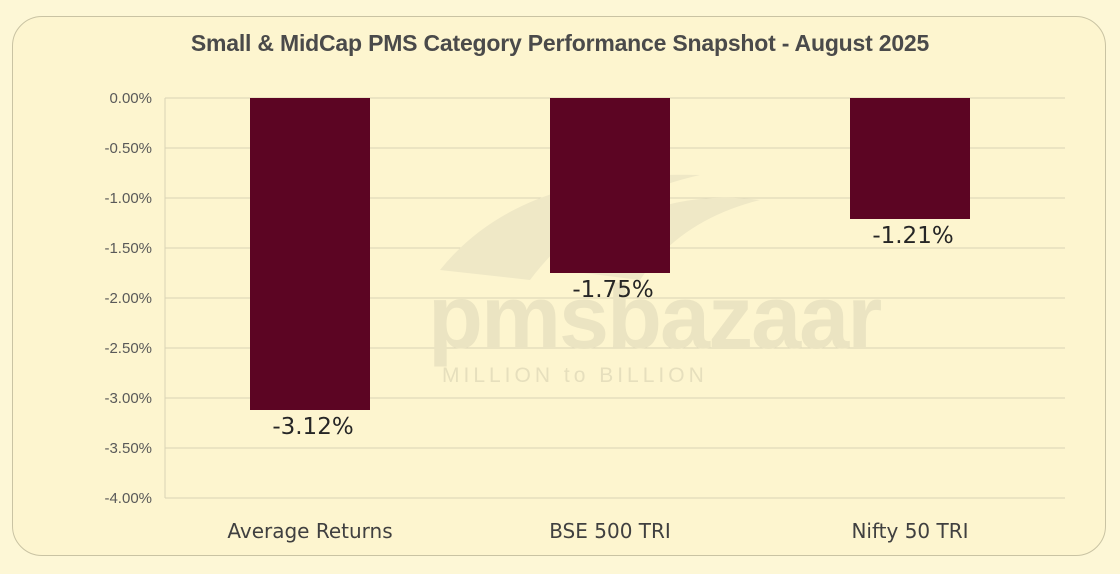 This screenshot has width=1120, height=574. Describe the element at coordinates (130, 98) in the screenshot. I see `y-tick-label: 0.00%` at that location.